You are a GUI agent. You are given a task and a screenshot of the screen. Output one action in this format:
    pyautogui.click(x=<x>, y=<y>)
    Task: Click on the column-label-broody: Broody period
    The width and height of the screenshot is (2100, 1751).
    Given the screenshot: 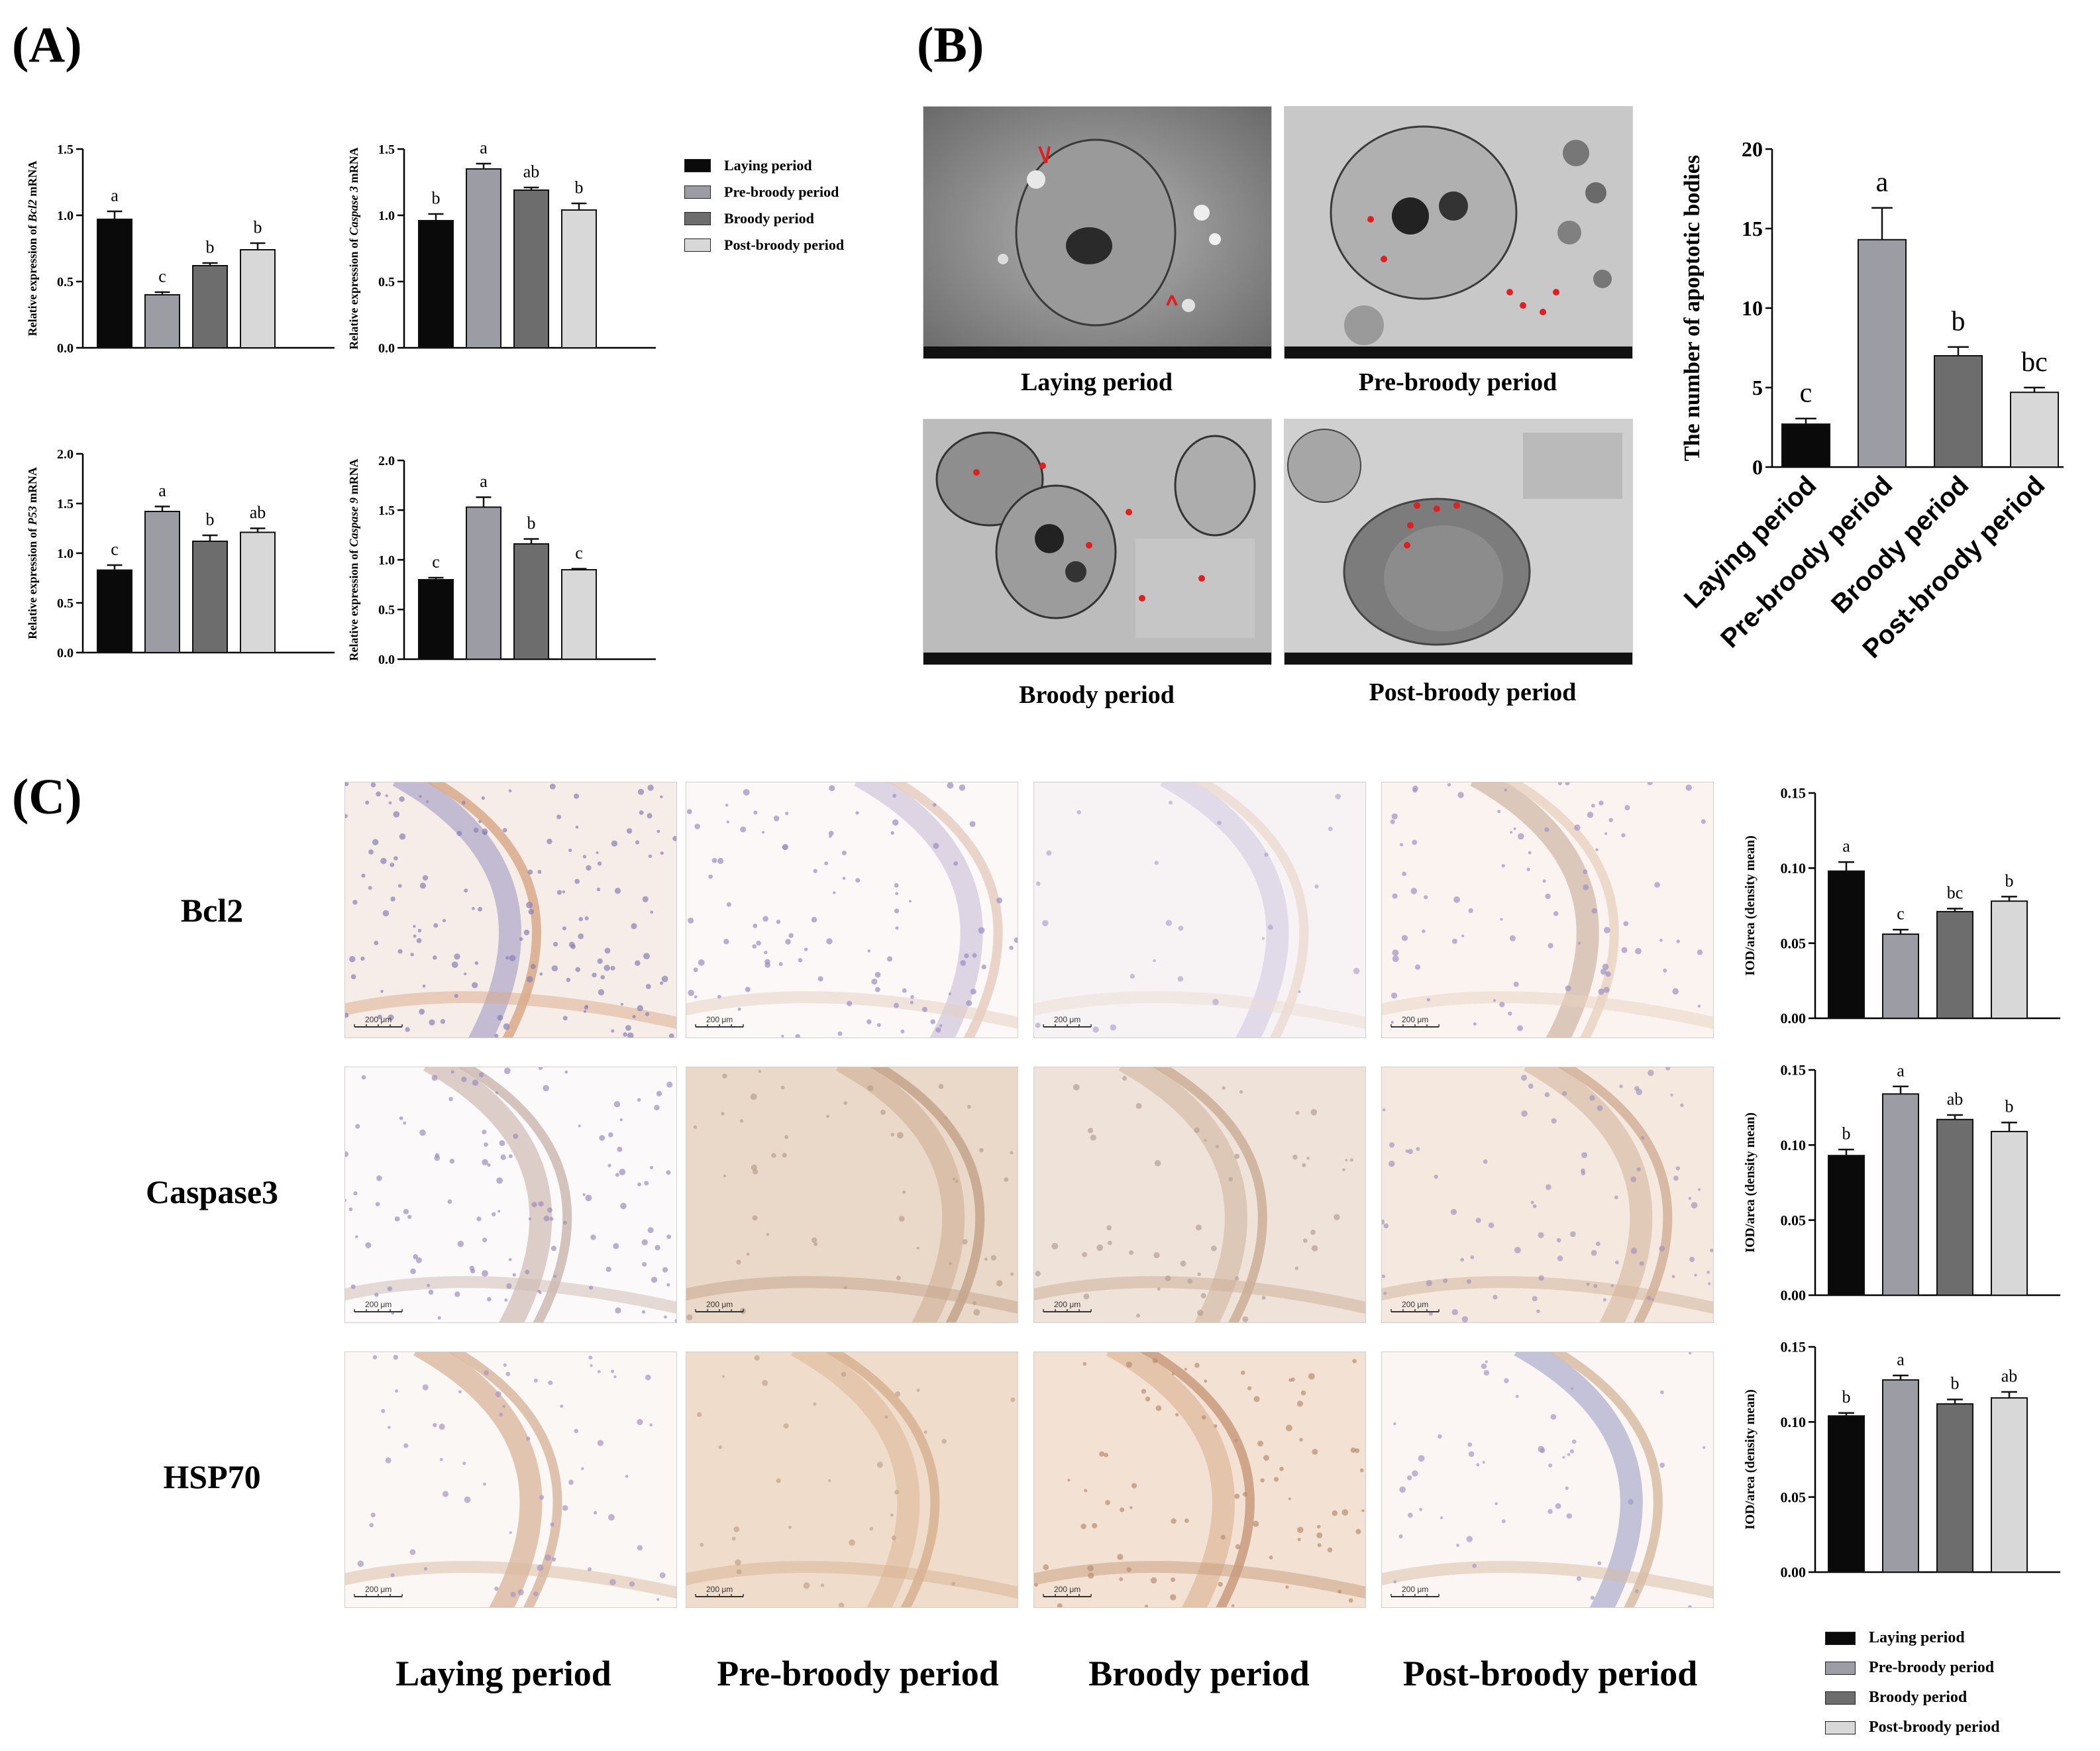 What is the action you would take?
    pyautogui.click(x=1199, y=1673)
    